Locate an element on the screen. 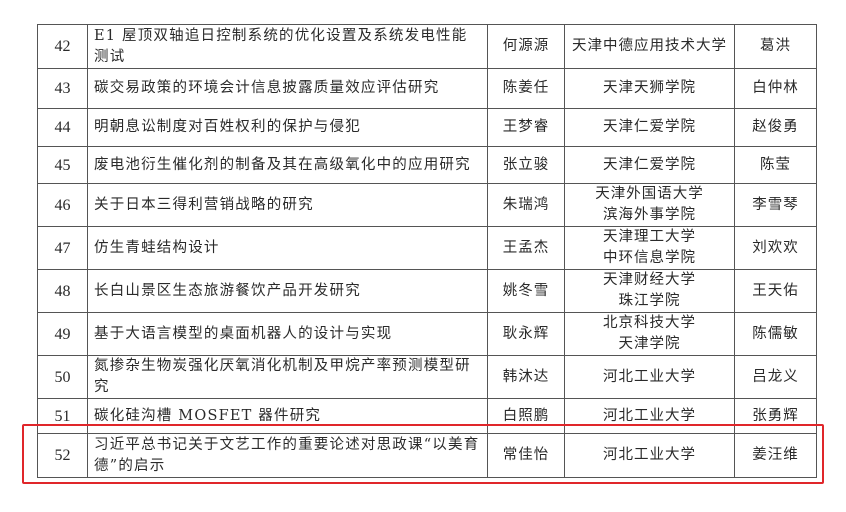 The width and height of the screenshot is (846, 512). project-title: 仿生青蛙结构设计 is located at coordinates (287, 248).